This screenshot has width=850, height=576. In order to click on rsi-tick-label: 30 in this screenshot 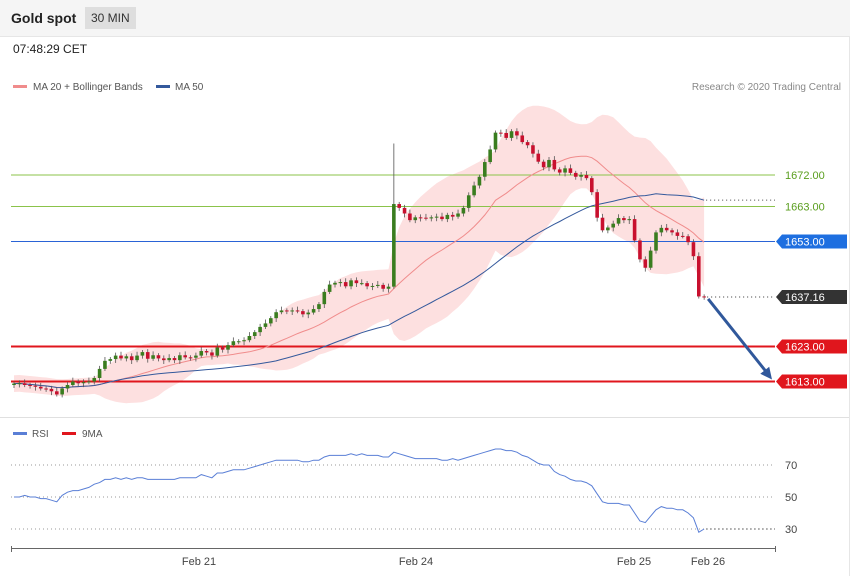, I will do `click(791, 530)`.